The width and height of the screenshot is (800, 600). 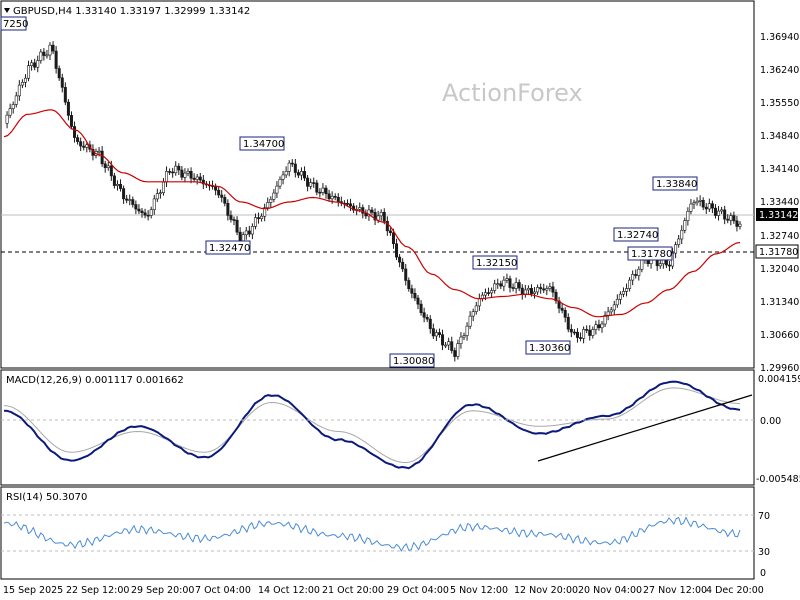 I want to click on current-price-value: 1.33142, so click(x=778, y=215).